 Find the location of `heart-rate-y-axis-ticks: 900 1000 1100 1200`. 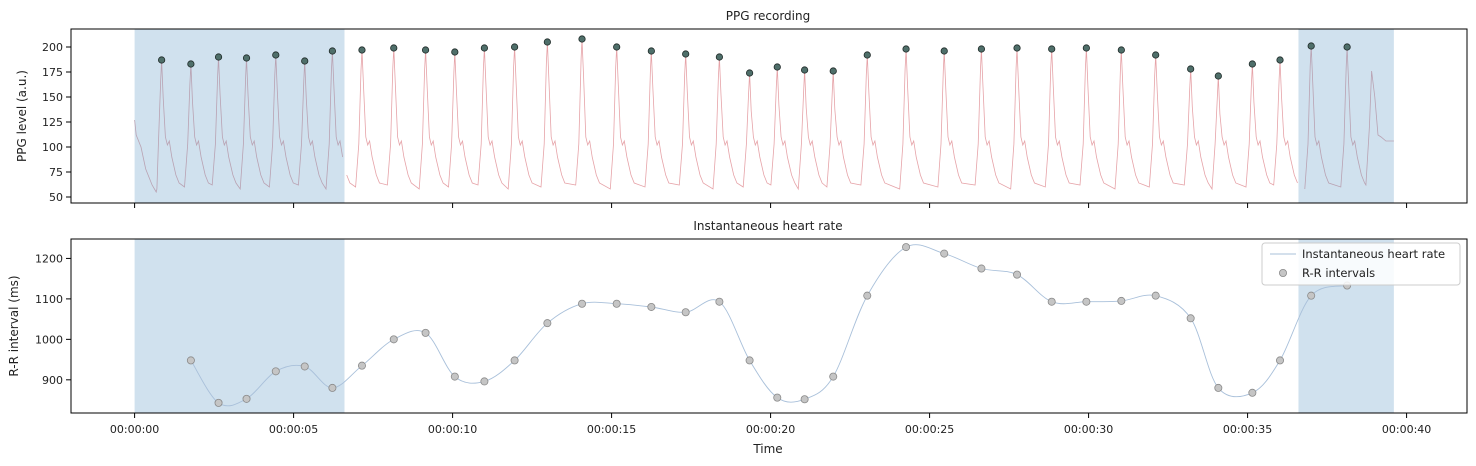

heart-rate-y-axis-ticks: 900 1000 1100 1200 is located at coordinates (53, 319).